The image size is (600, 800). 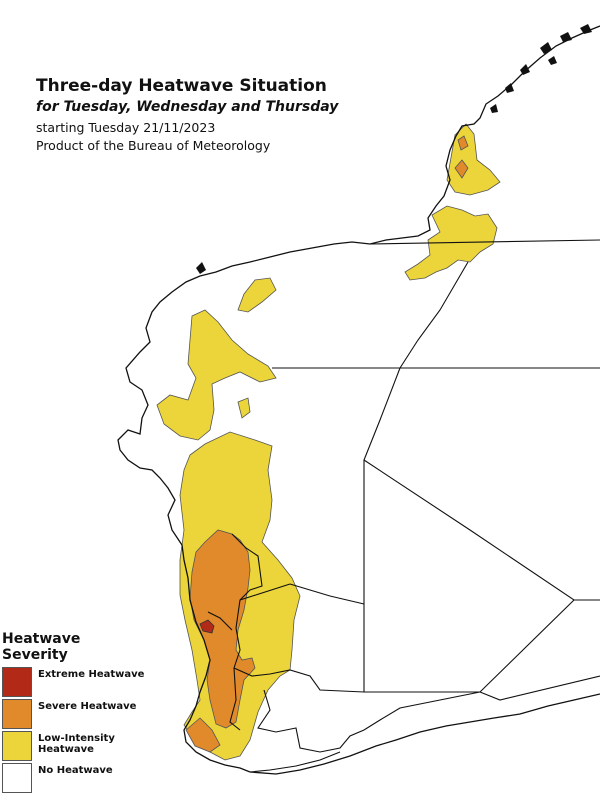 I want to click on legend-item-low-intensity: Low-Intensity Heatwave, so click(x=75, y=747).